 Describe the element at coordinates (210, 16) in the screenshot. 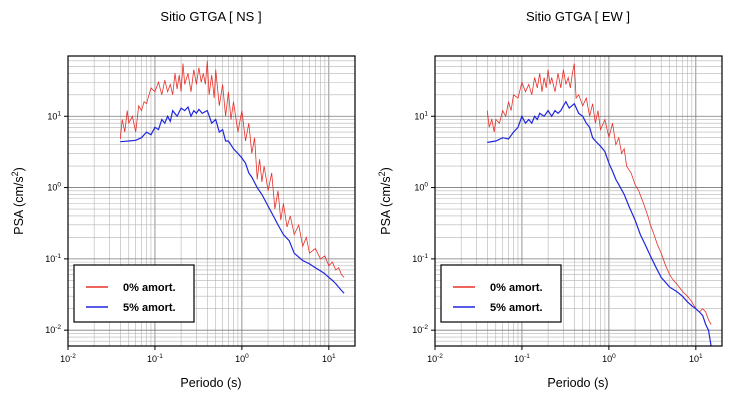

I see `chart-title: Sitio GTGA [ NS ]` at that location.